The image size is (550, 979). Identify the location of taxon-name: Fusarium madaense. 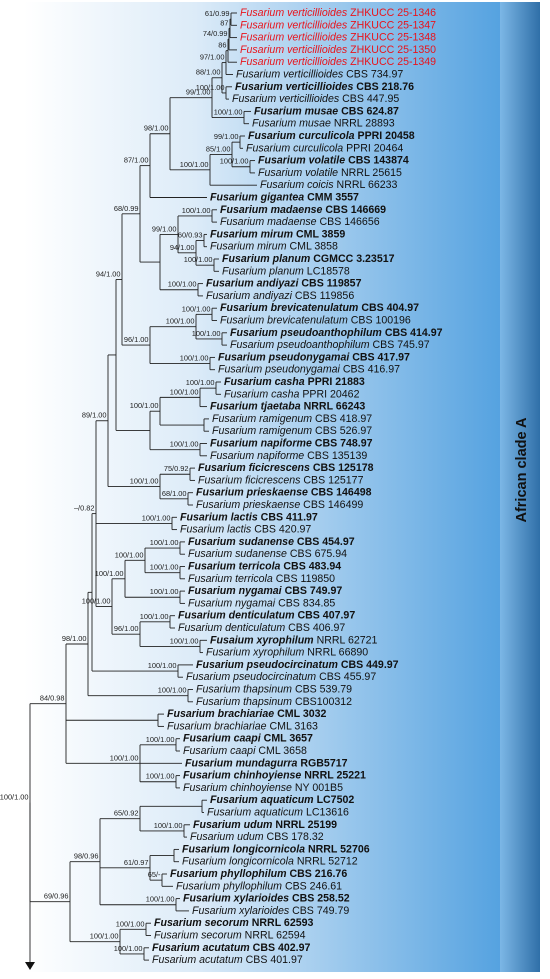
(271, 210).